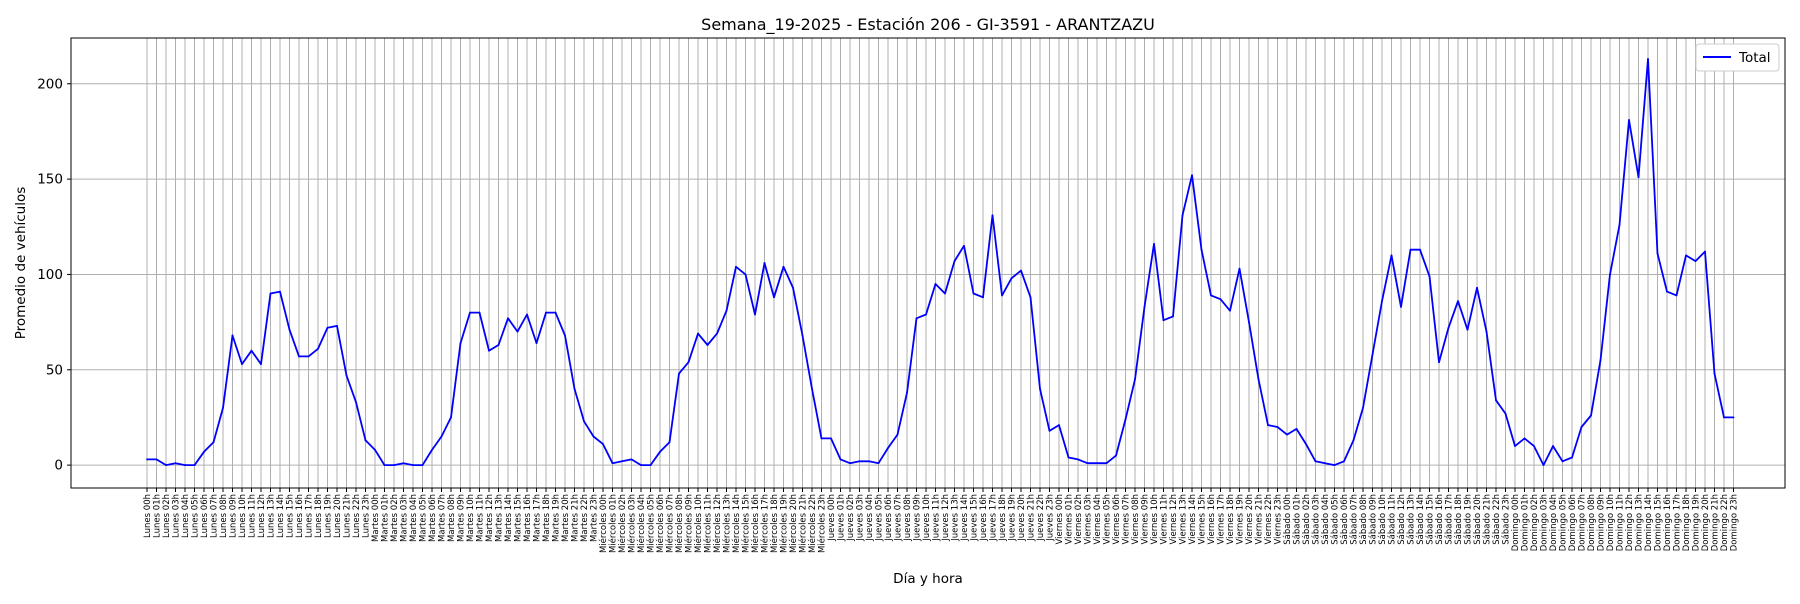  Describe the element at coordinates (1003, 518) in the screenshot. I see `x-tick-label: Jueves 18h` at that location.